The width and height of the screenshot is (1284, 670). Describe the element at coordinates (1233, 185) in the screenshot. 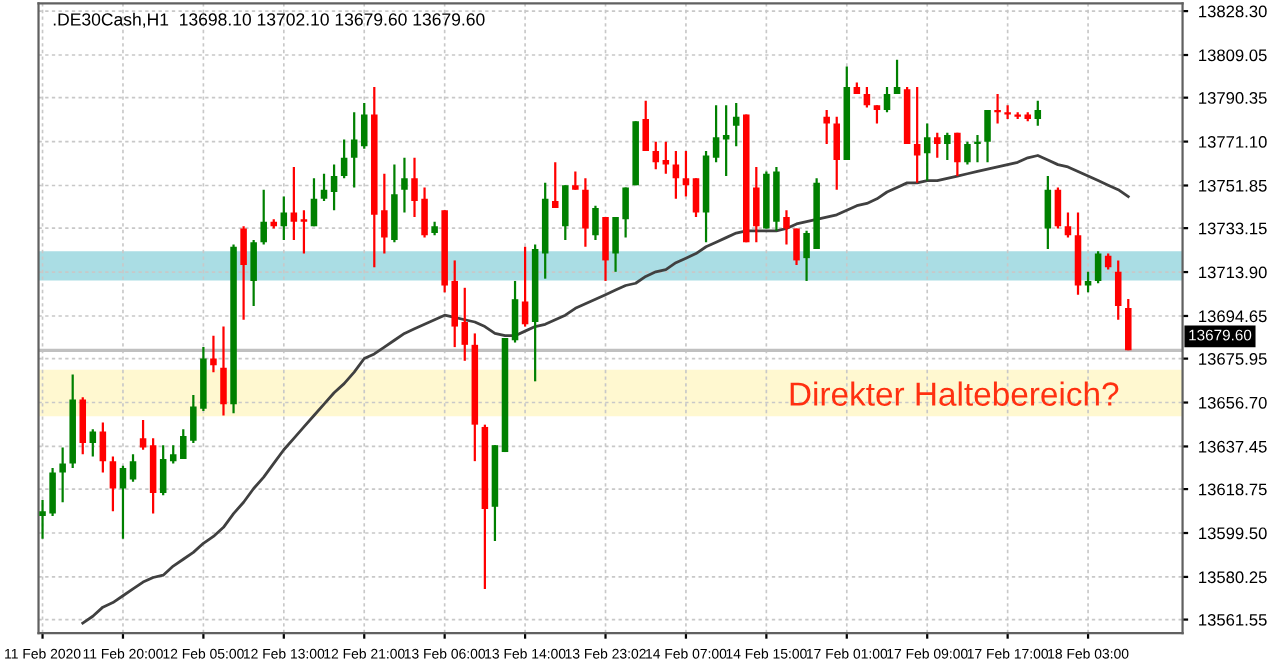

I see `y-tick-label: 13751.85` at that location.